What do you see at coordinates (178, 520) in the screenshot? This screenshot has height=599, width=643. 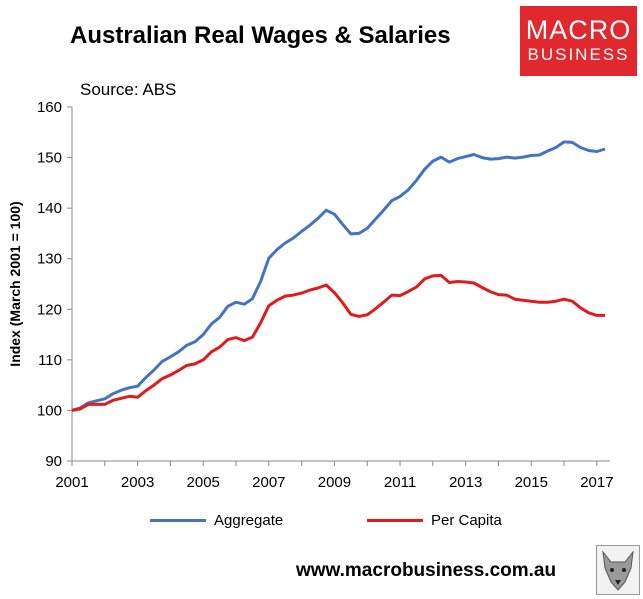 I see `legend-swatch-aggregate` at bounding box center [178, 520].